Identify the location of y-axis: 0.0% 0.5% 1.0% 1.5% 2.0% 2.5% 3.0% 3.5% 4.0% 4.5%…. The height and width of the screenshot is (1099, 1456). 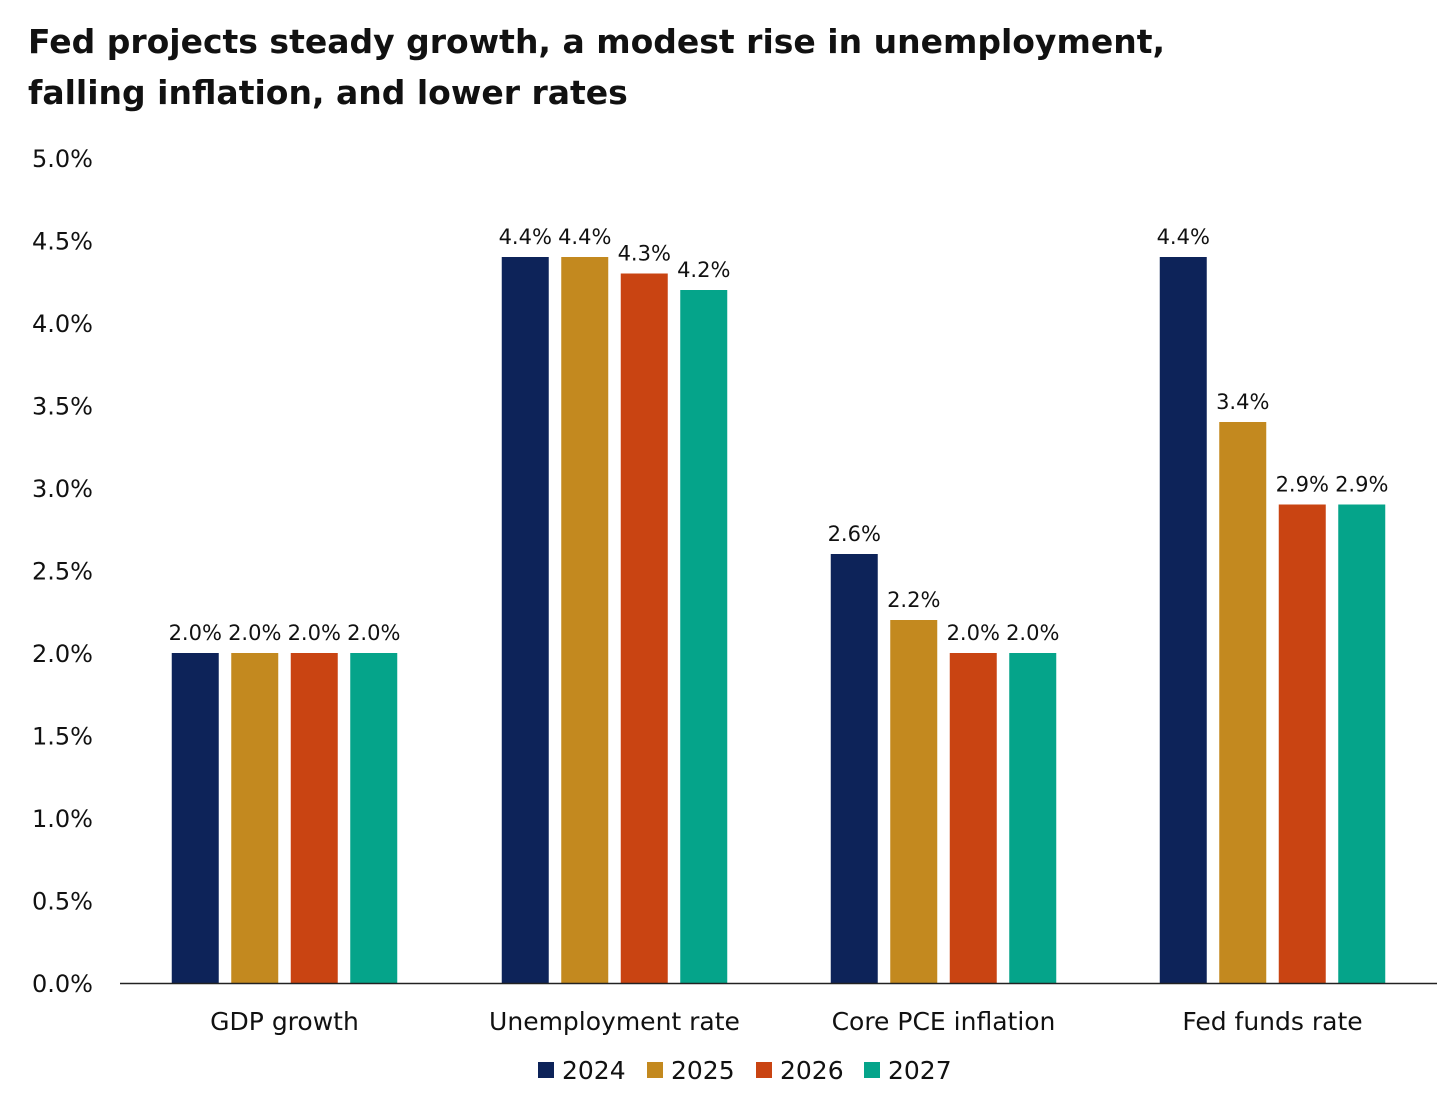
(62, 571).